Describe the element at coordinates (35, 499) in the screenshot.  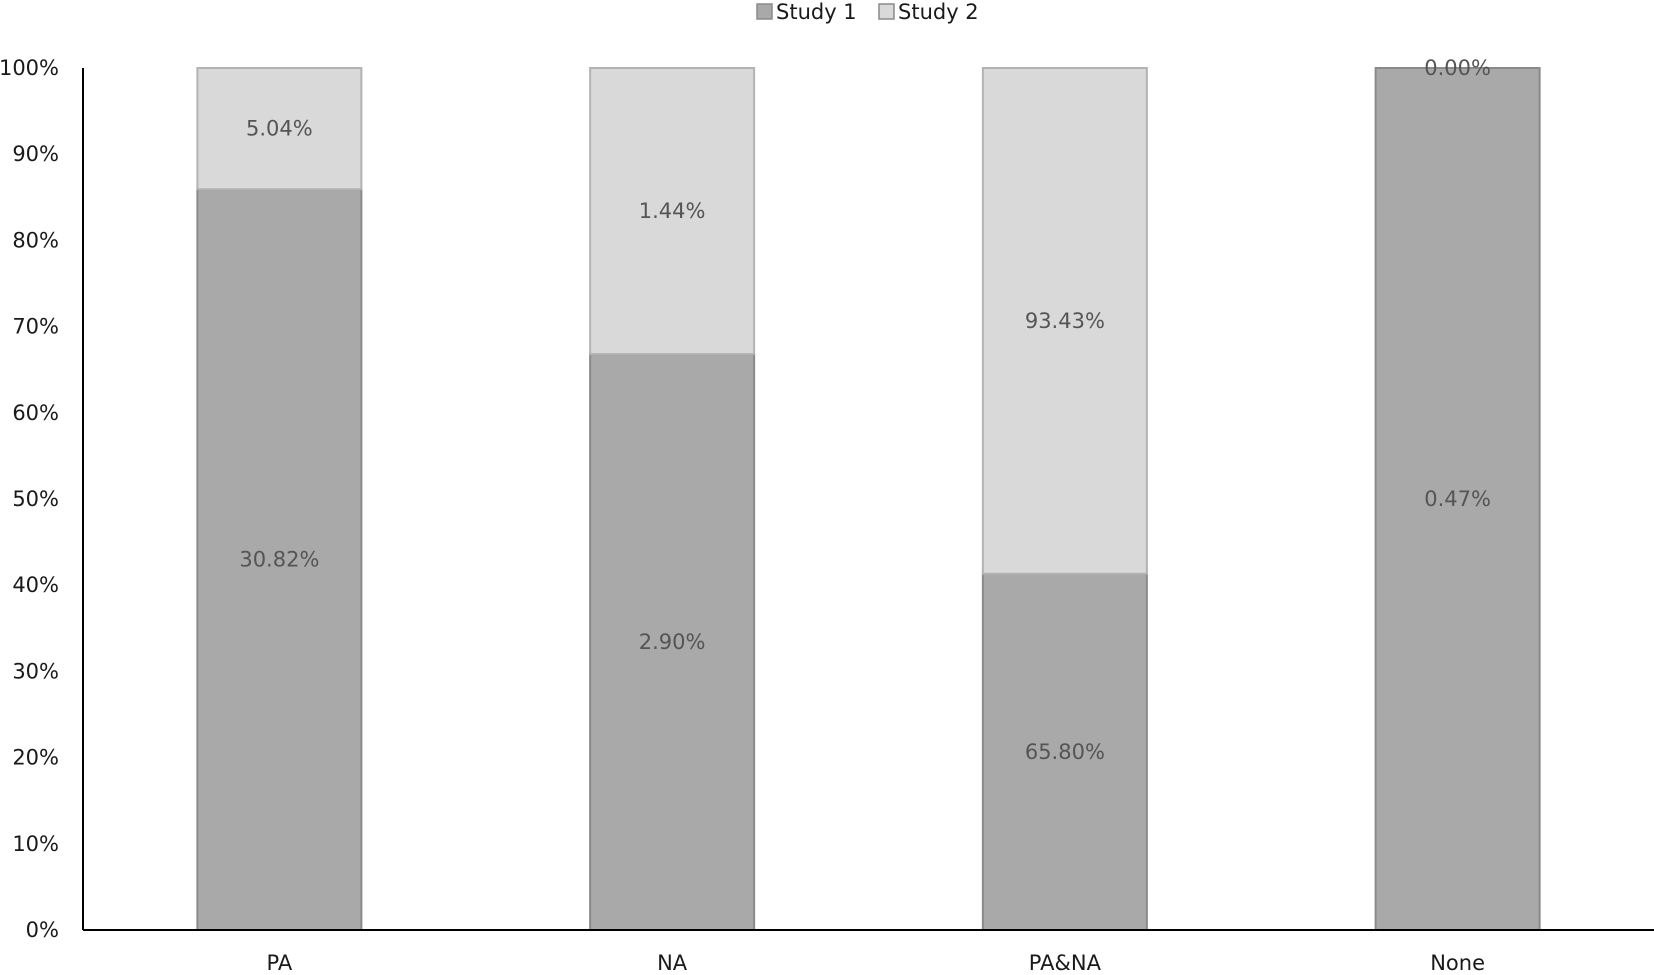
I see `y-tick-label: 50%` at that location.